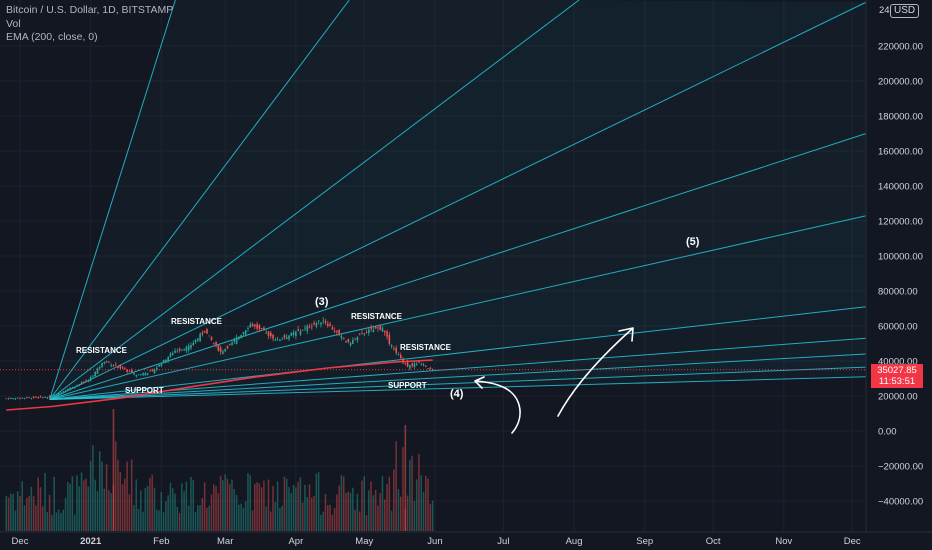 The image size is (932, 550). I want to click on volume-bar-spike, so click(405, 478).